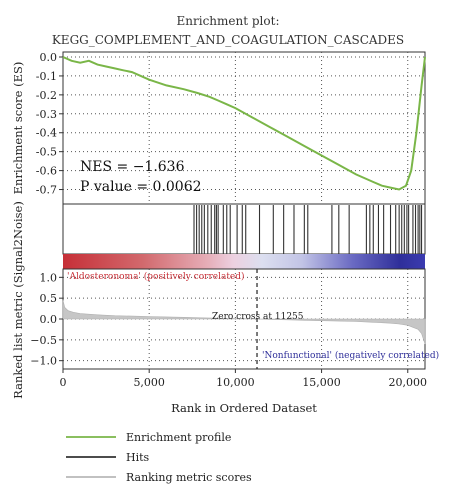 The height and width of the screenshot is (500, 456). I want to click on x-tick-label-2: 10,000, so click(235, 382).